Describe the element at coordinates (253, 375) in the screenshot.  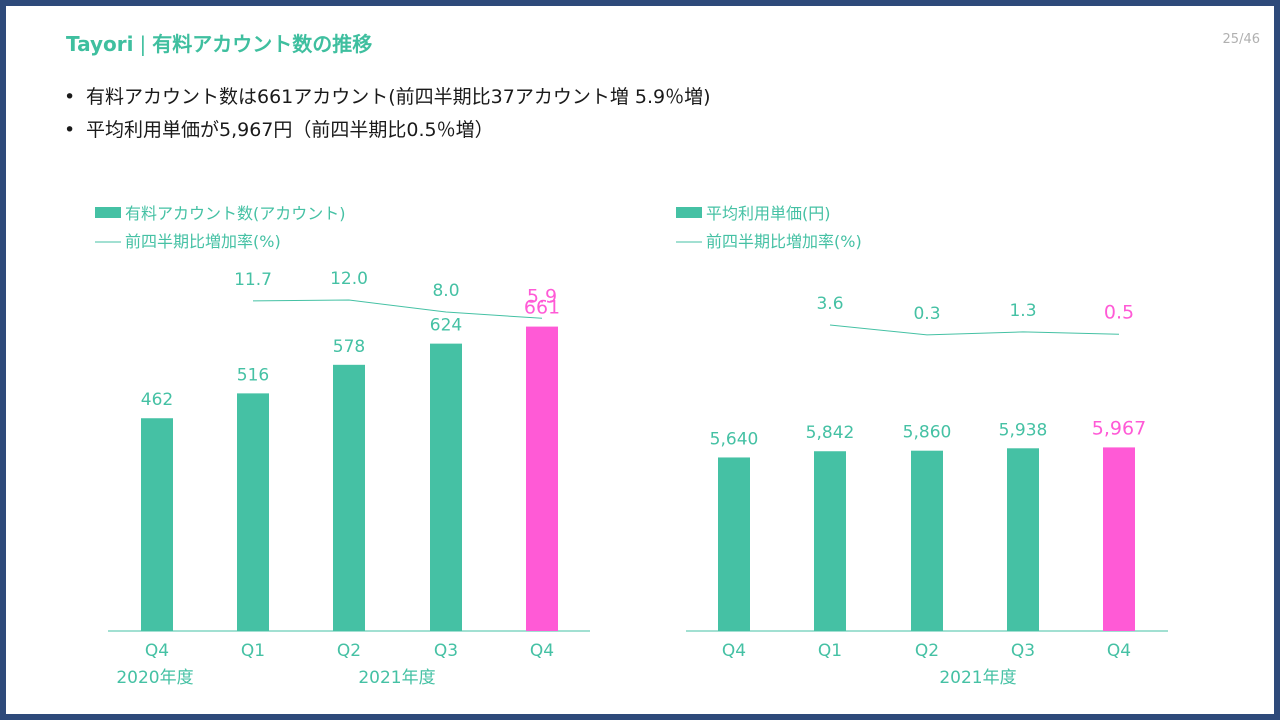
I see `bar-value-label: 516` at that location.